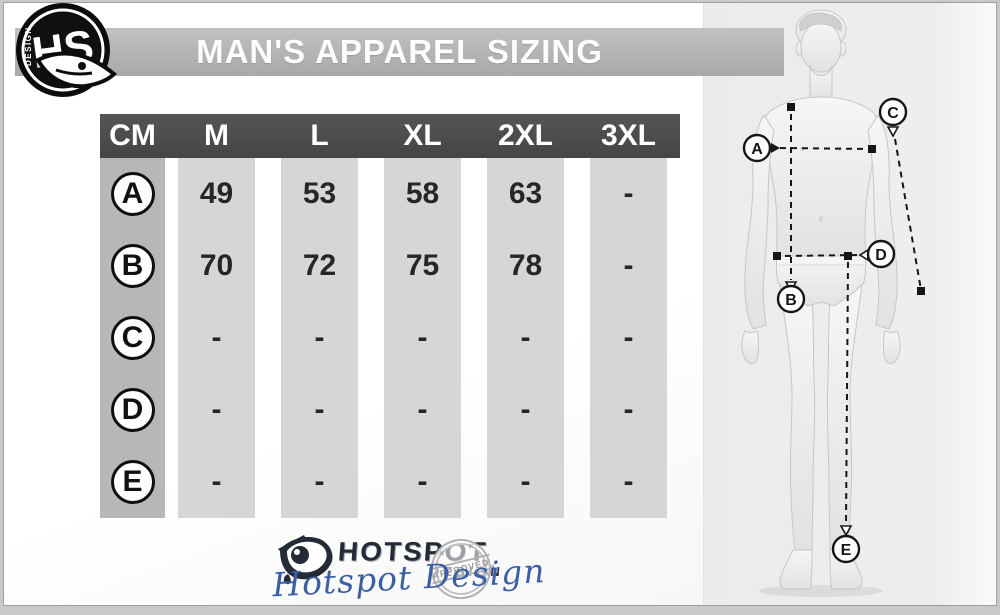  What do you see at coordinates (797, 416) in the screenshot?
I see `left-leg` at bounding box center [797, 416].